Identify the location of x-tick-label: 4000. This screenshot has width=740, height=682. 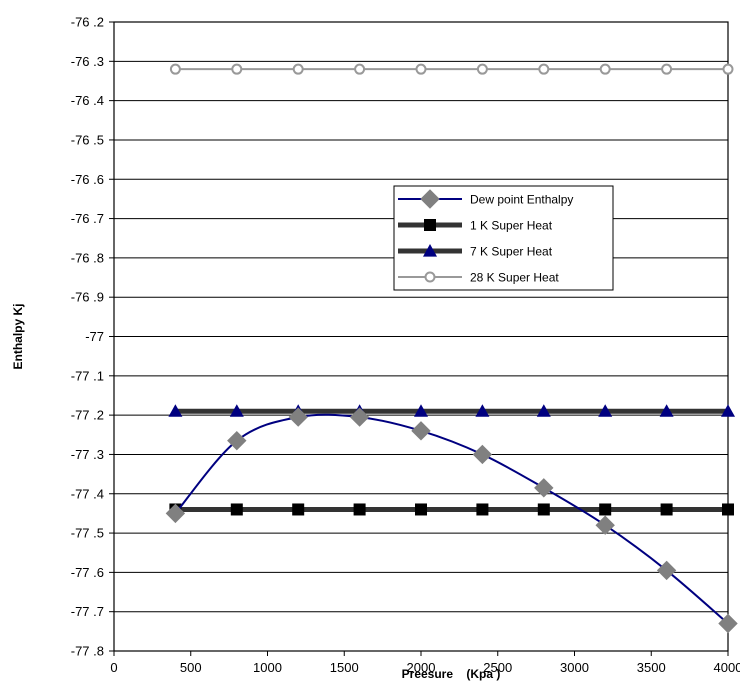
(727, 667).